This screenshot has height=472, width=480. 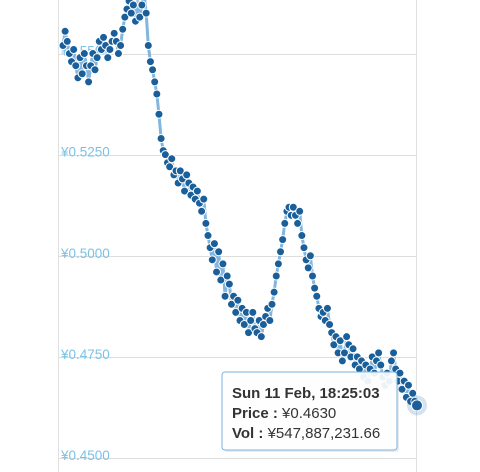 What do you see at coordinates (417, 405) in the screenshot?
I see `highlighted-data-point` at bounding box center [417, 405].